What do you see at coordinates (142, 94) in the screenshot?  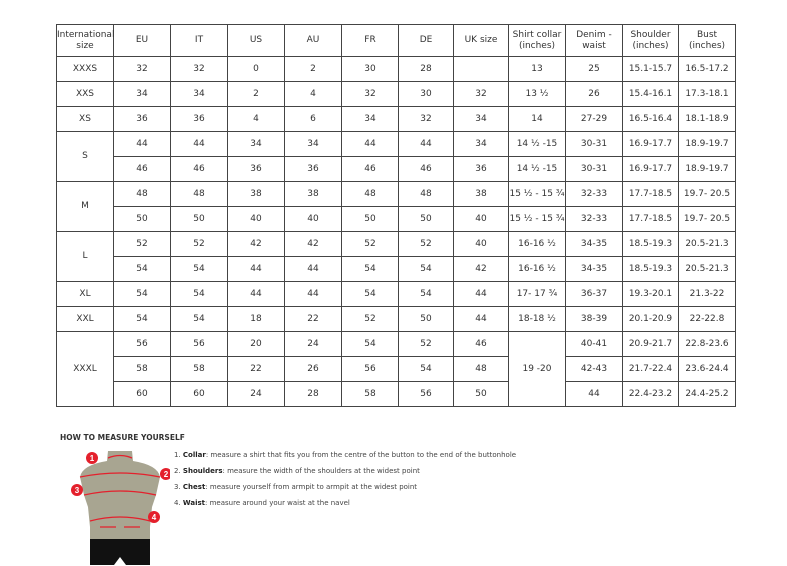 I see `eu-cell: 34` at bounding box center [142, 94].